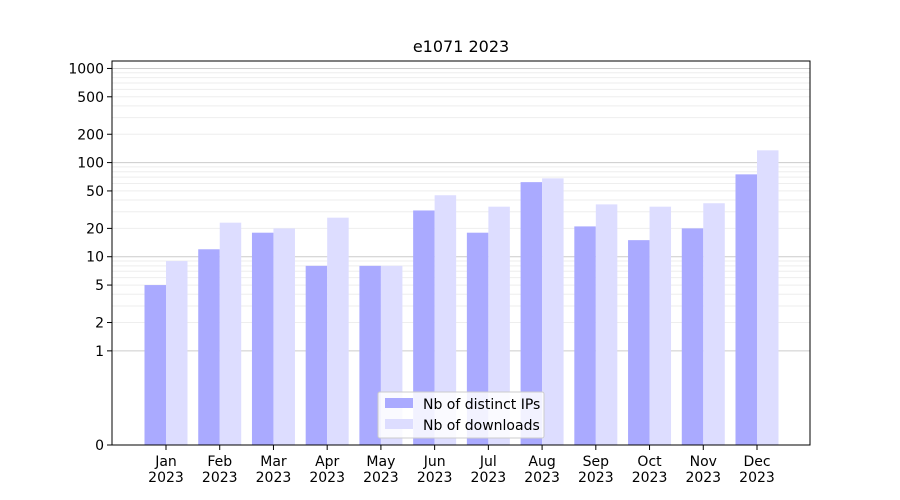  Describe the element at coordinates (273, 462) in the screenshot. I see `x-tick-label-month: Mar` at that location.